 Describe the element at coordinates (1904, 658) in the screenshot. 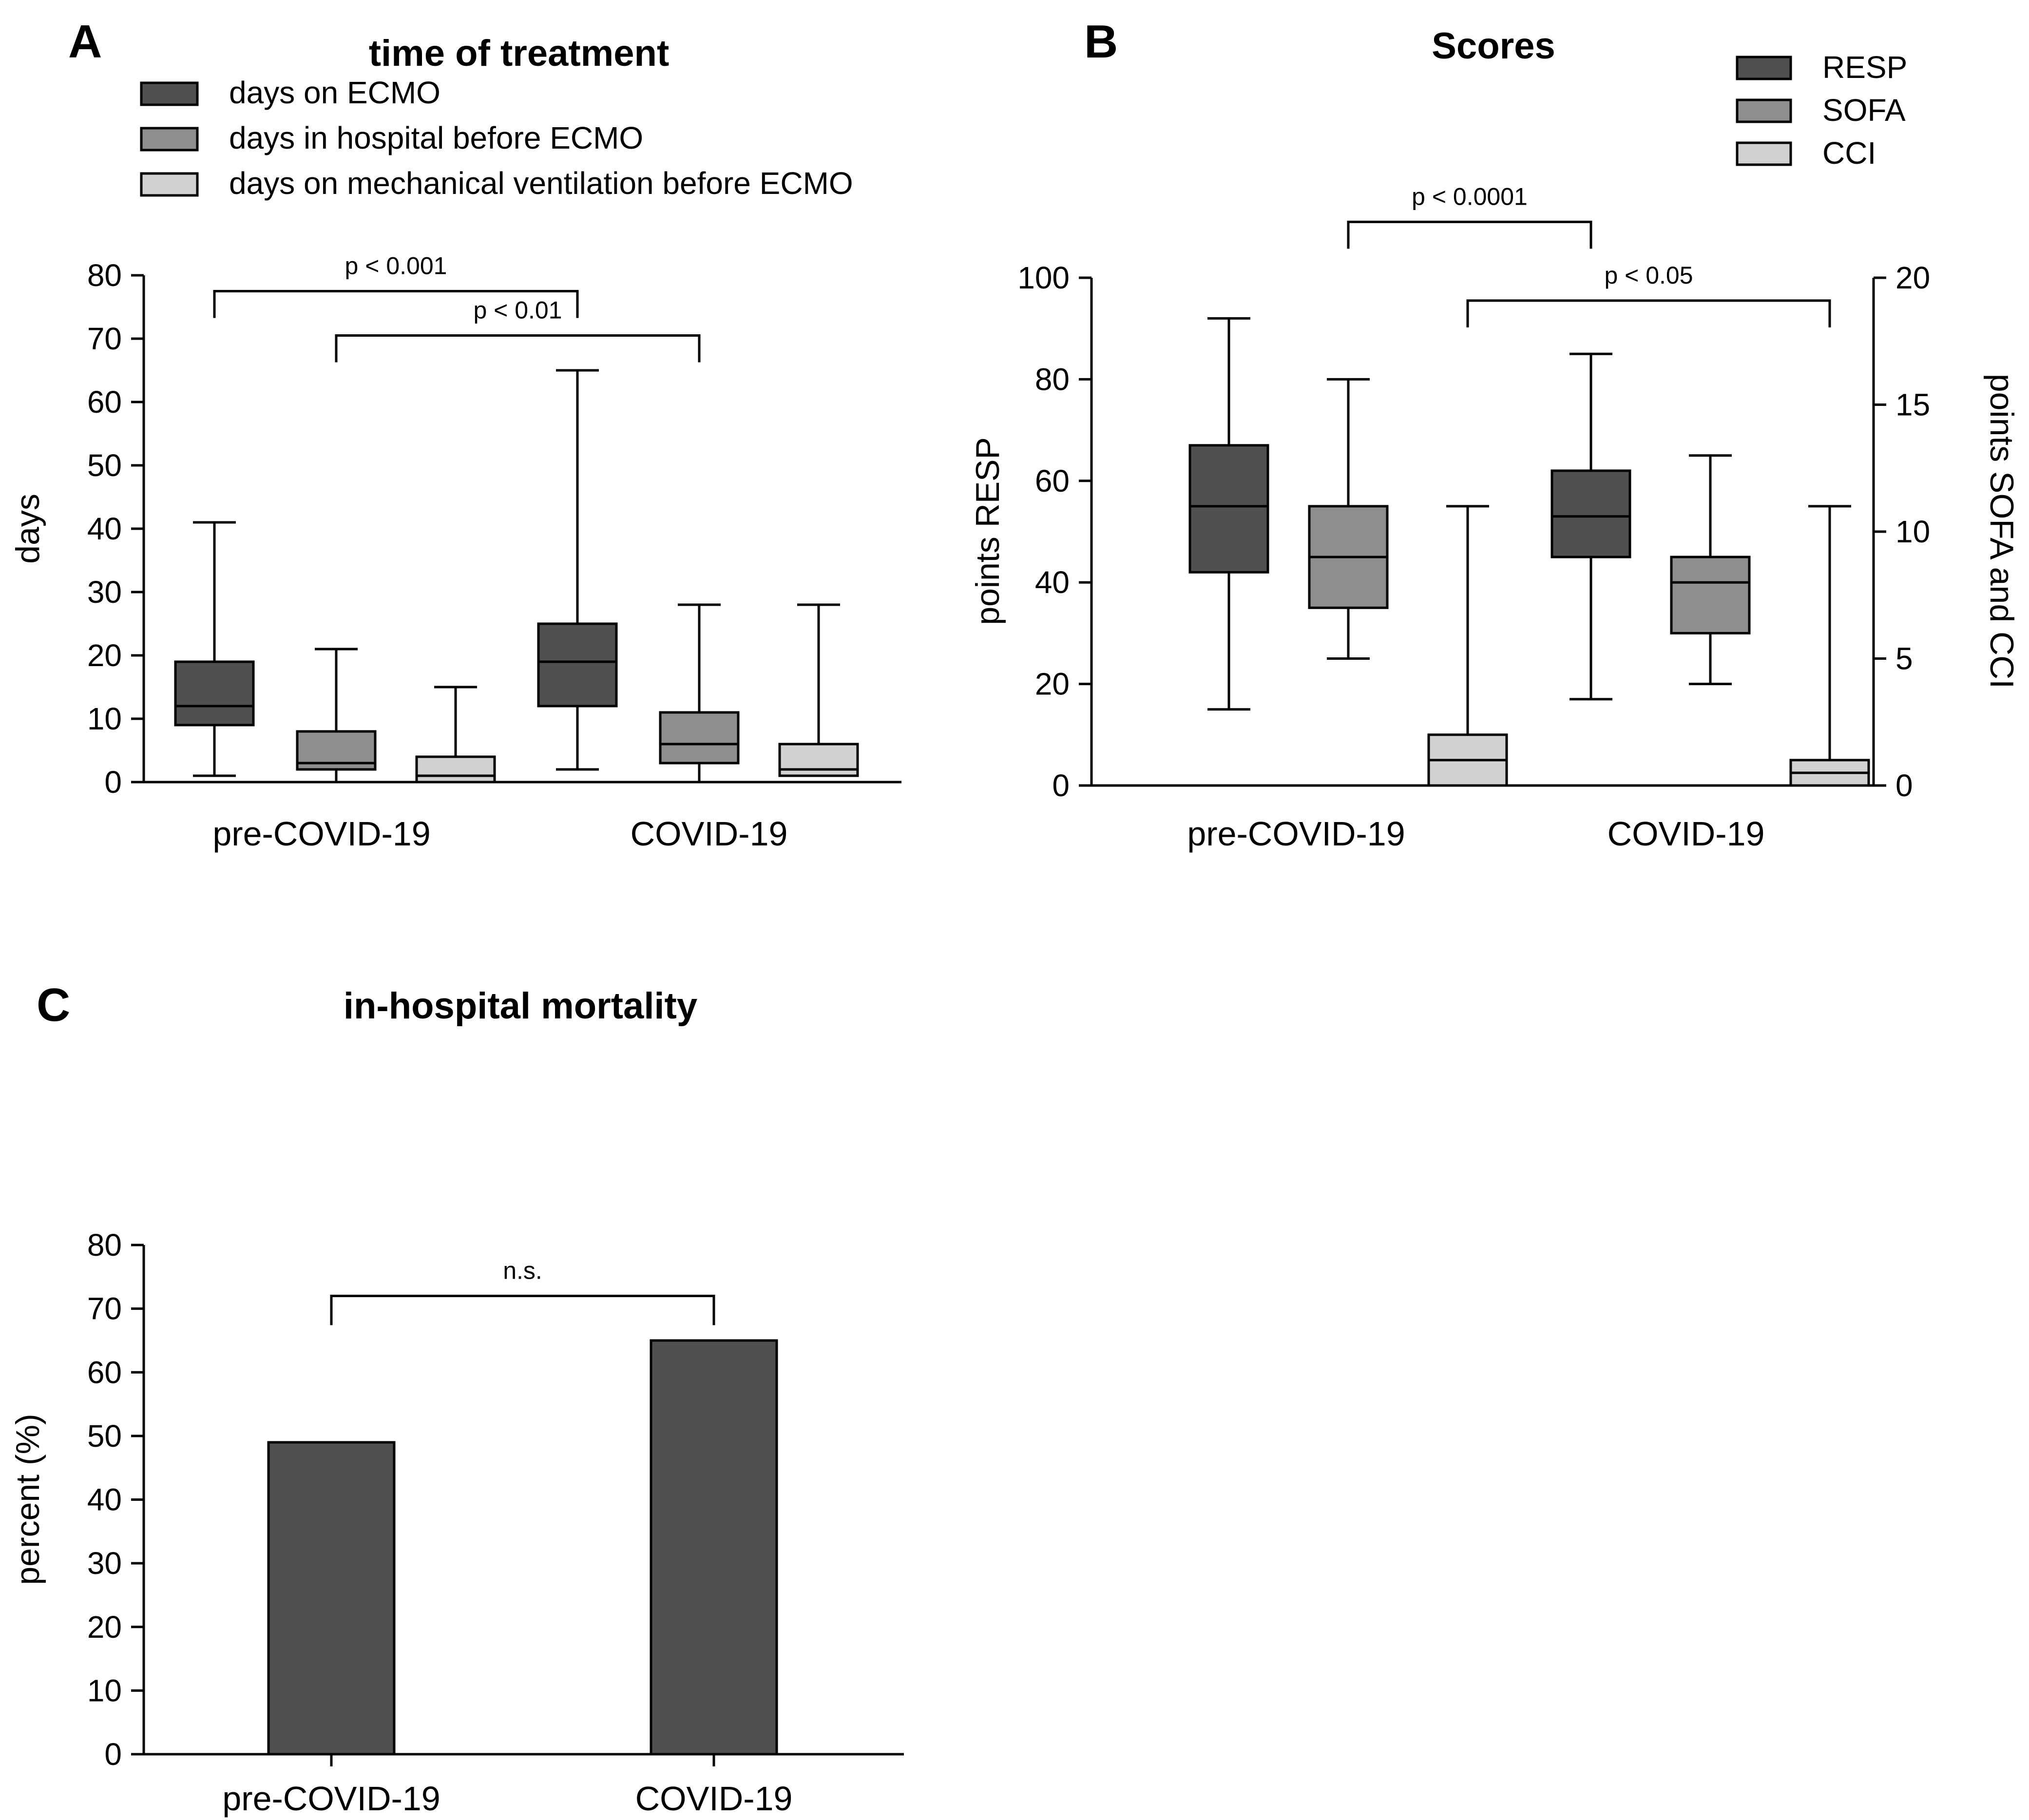

I see `y-tick-label-5: 5` at that location.